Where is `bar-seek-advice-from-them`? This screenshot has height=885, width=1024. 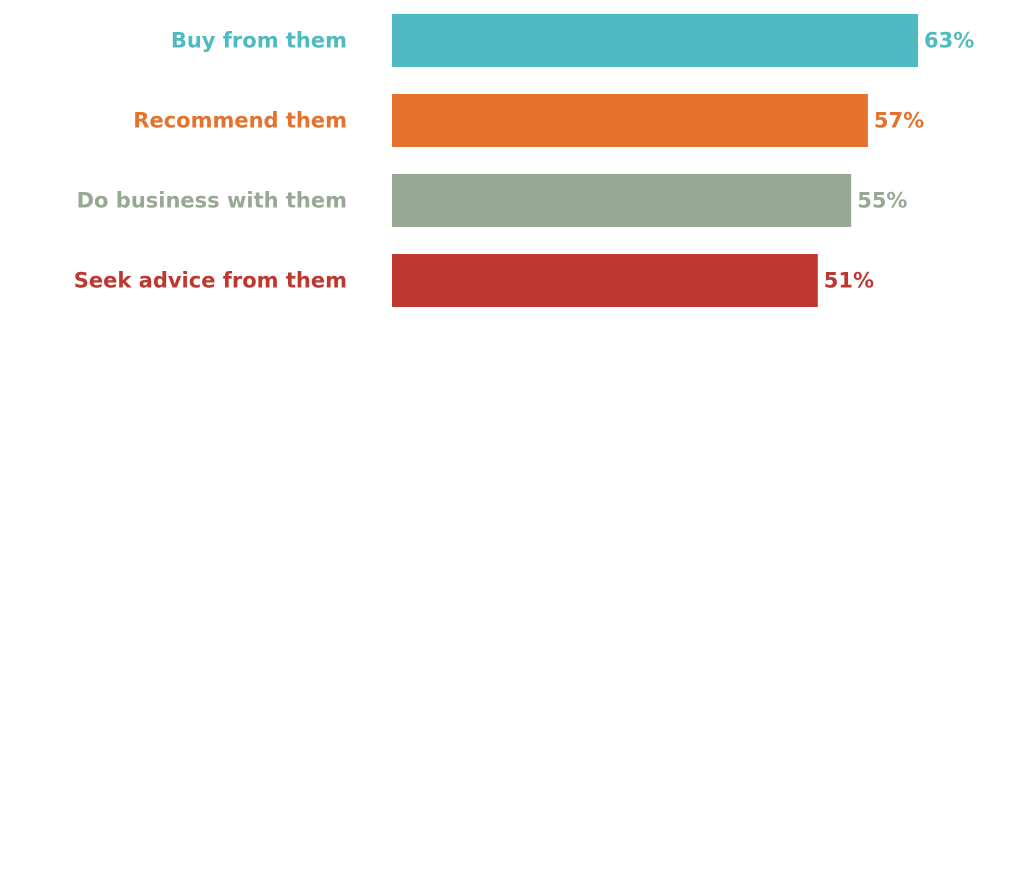
bar-seek-advice-from-them is located at coordinates (605, 280).